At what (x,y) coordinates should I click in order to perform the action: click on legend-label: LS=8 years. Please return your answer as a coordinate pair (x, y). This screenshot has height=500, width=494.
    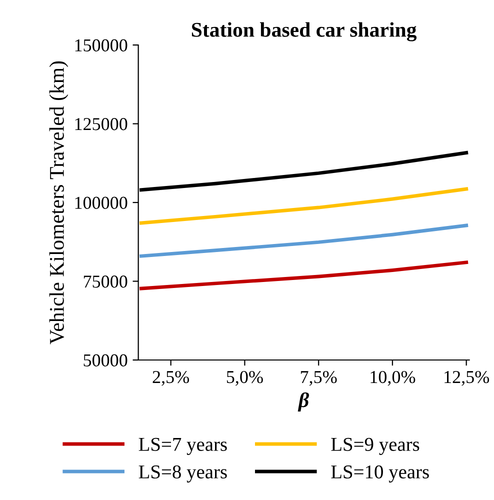
    Looking at the image, I should click on (182, 473).